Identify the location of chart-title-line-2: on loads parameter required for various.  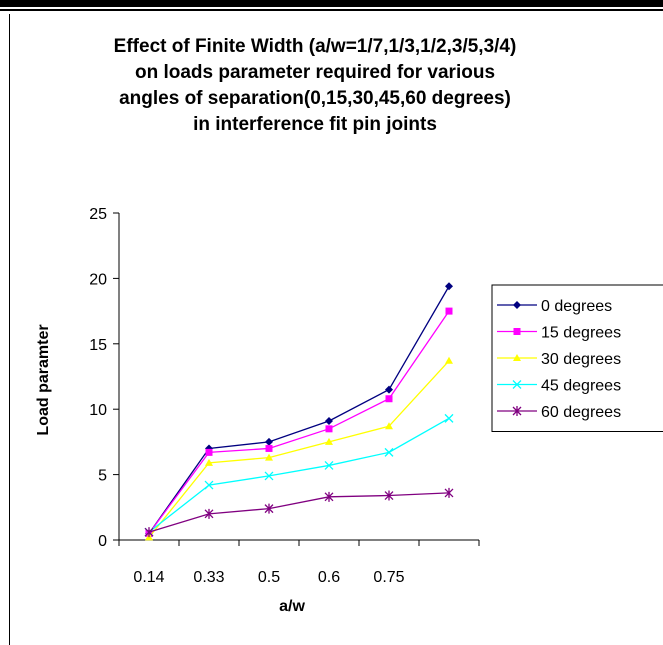
(315, 72).